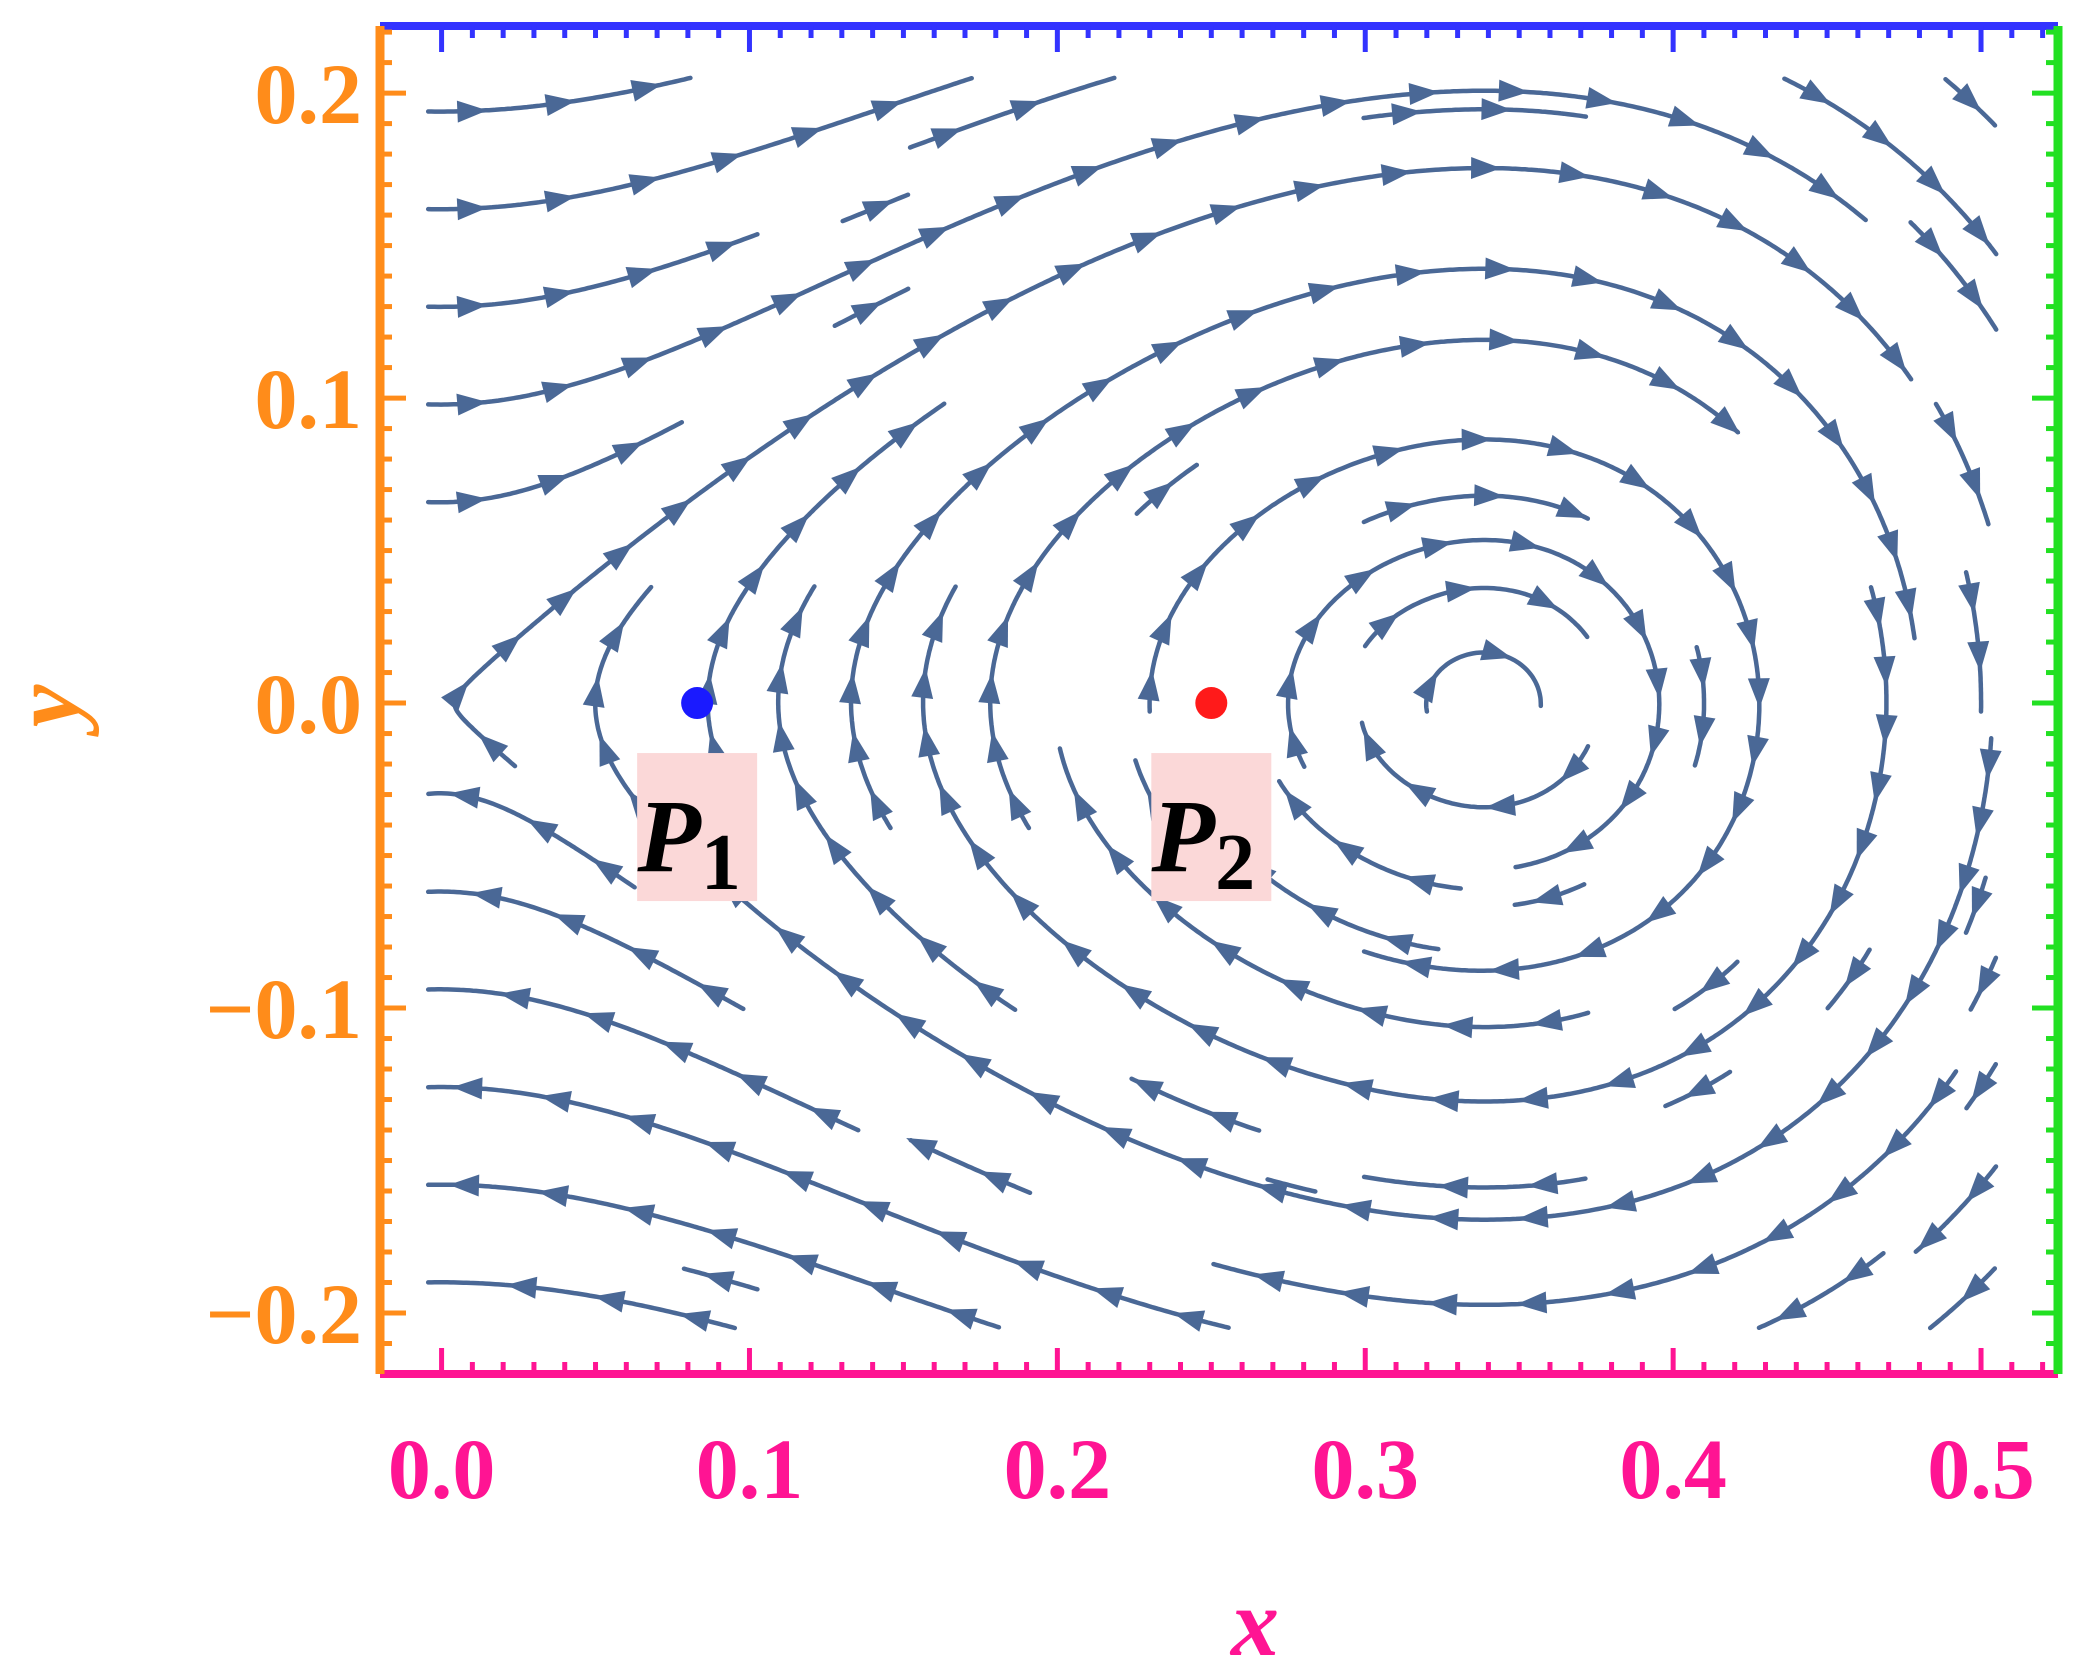 The width and height of the screenshot is (2084, 1680). What do you see at coordinates (1058, 1469) in the screenshot?
I see `x-tick-label: 0.2` at bounding box center [1058, 1469].